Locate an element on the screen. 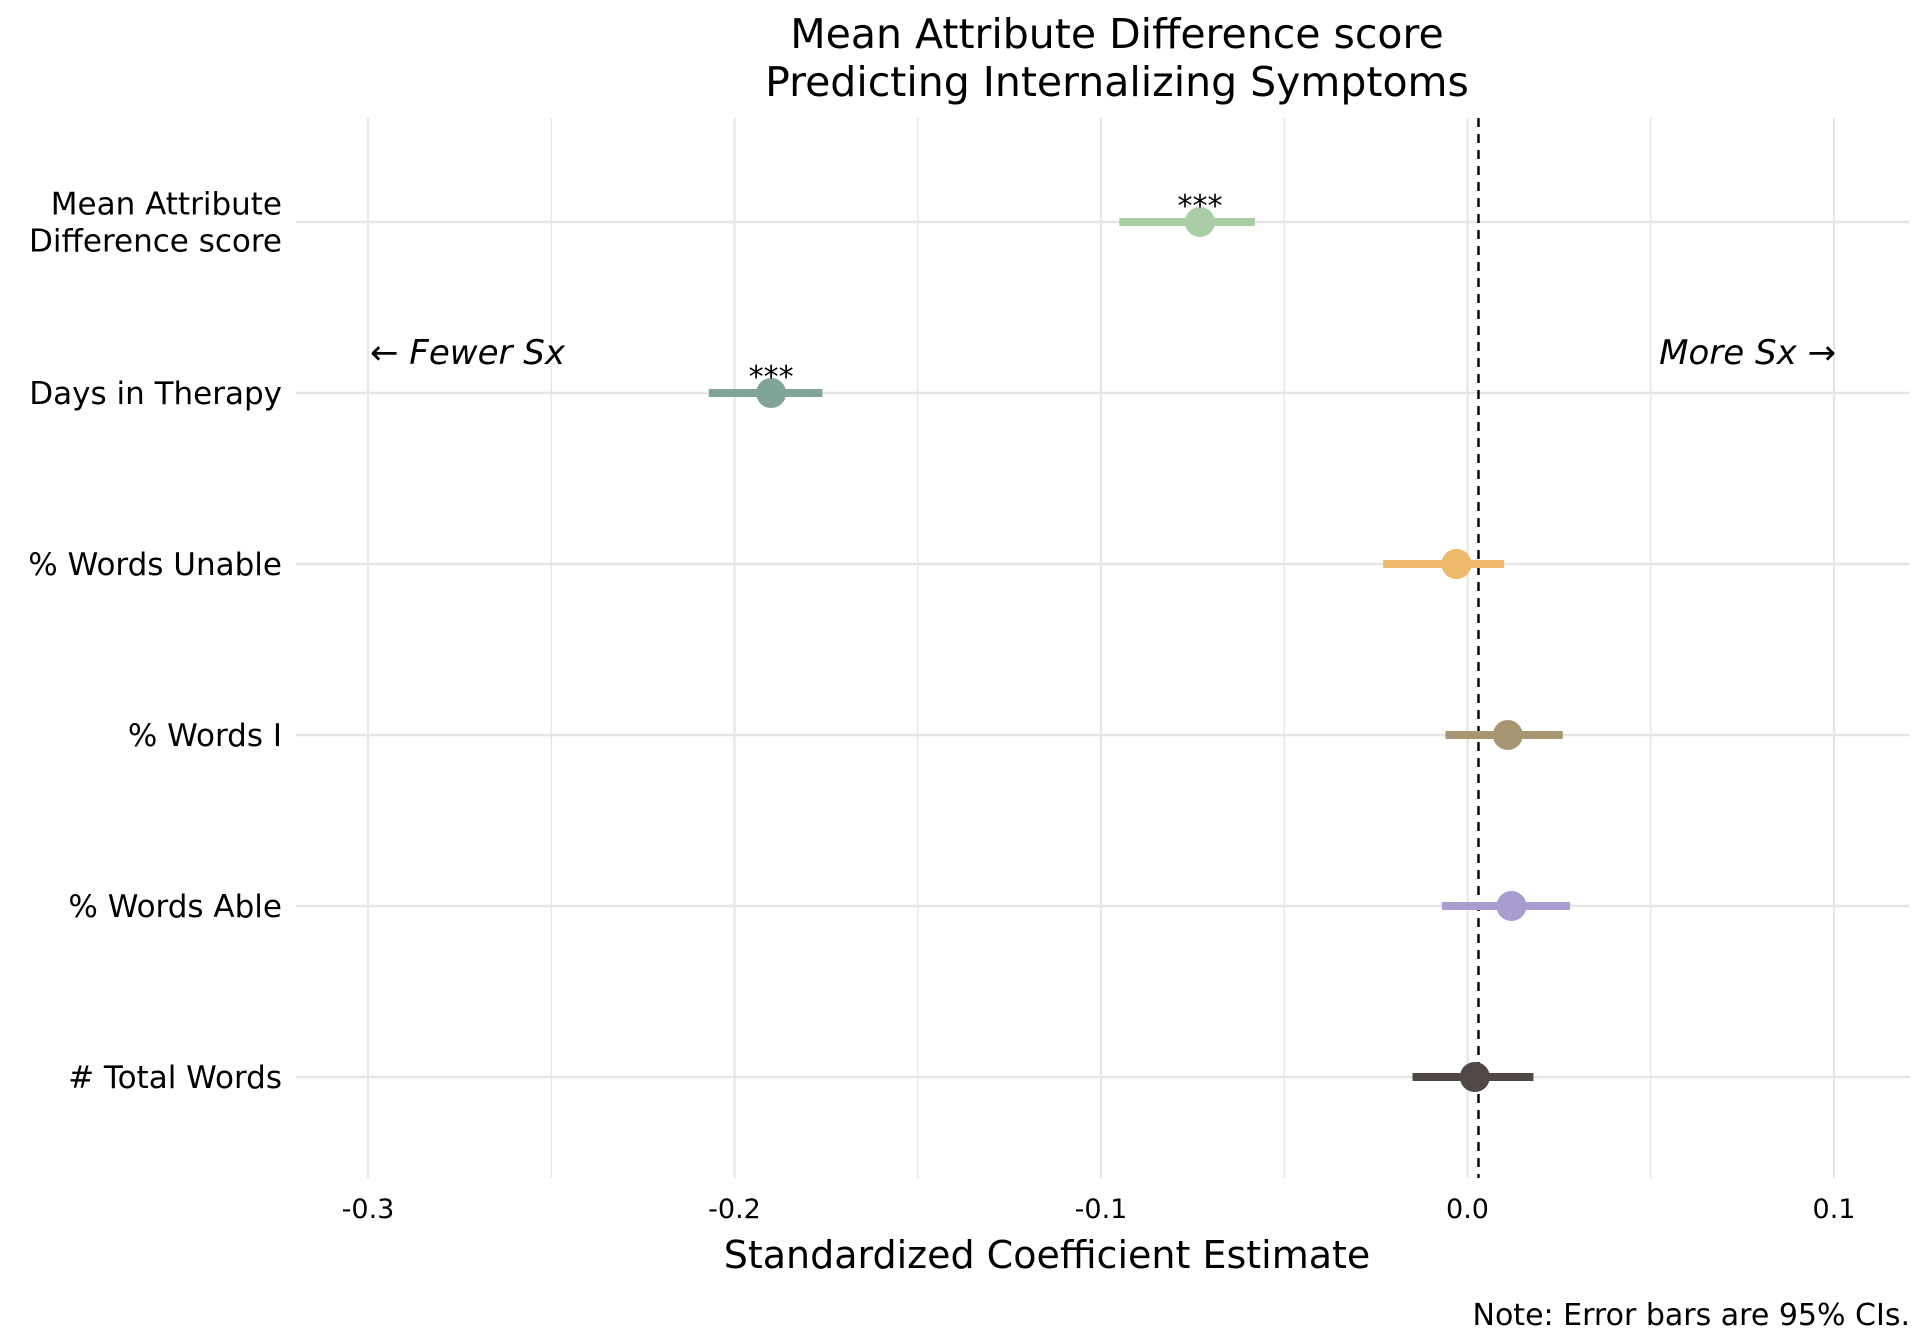 This screenshot has width=1920, height=1344. y-axis-label: Days in Therapy is located at coordinates (155, 394).